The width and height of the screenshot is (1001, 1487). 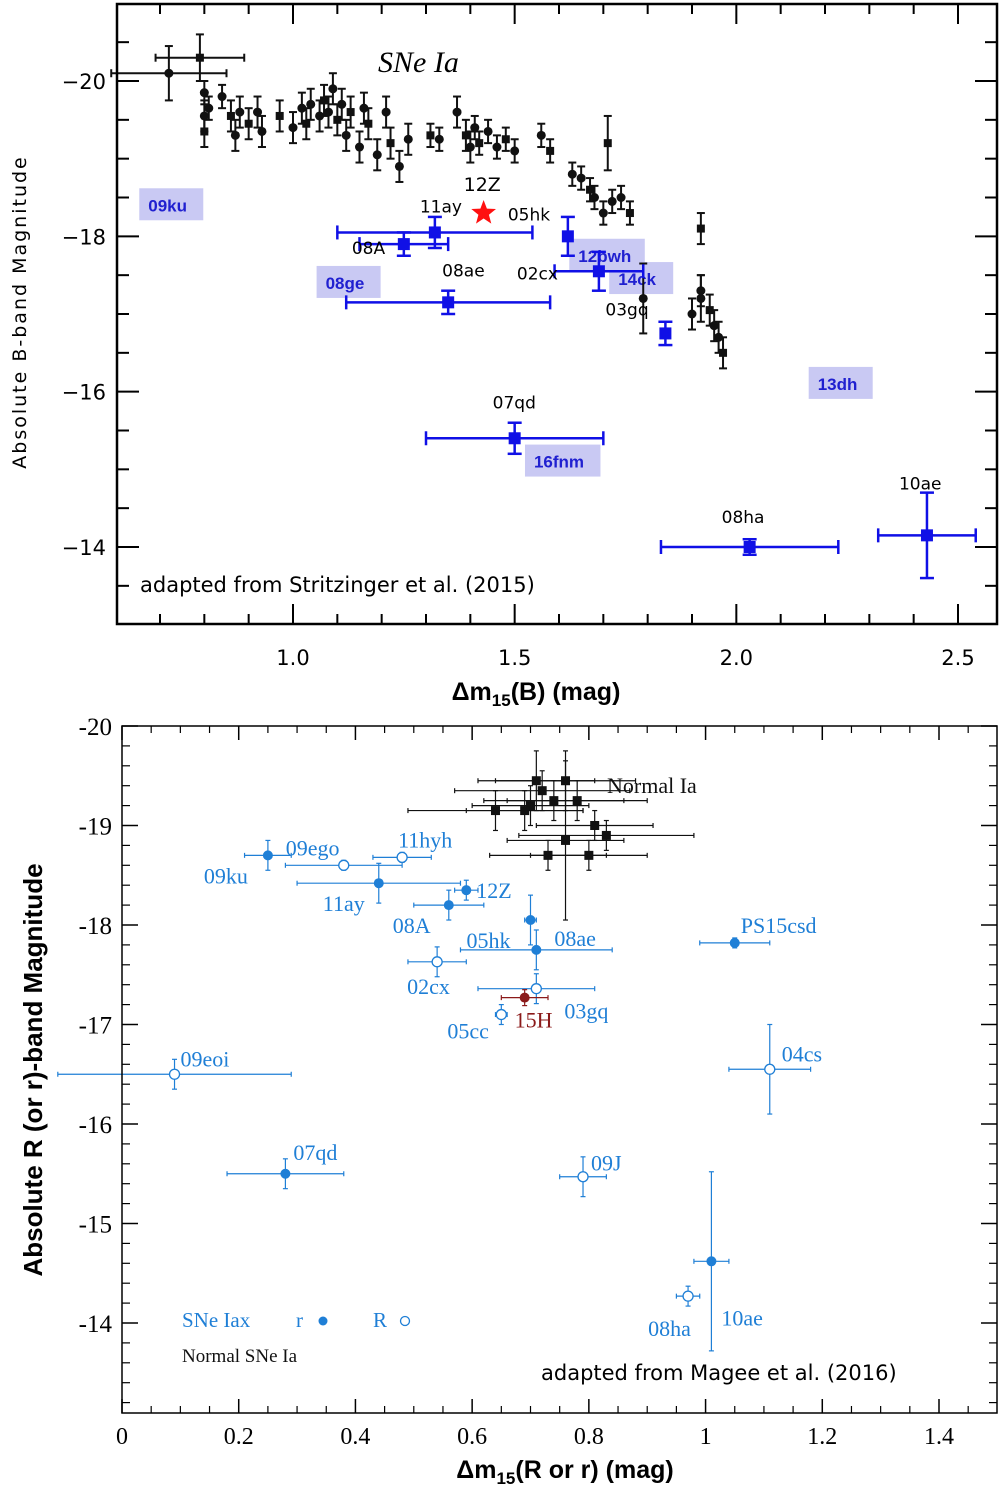 I want to click on legend-filled-circle-marker, so click(x=323, y=1321).